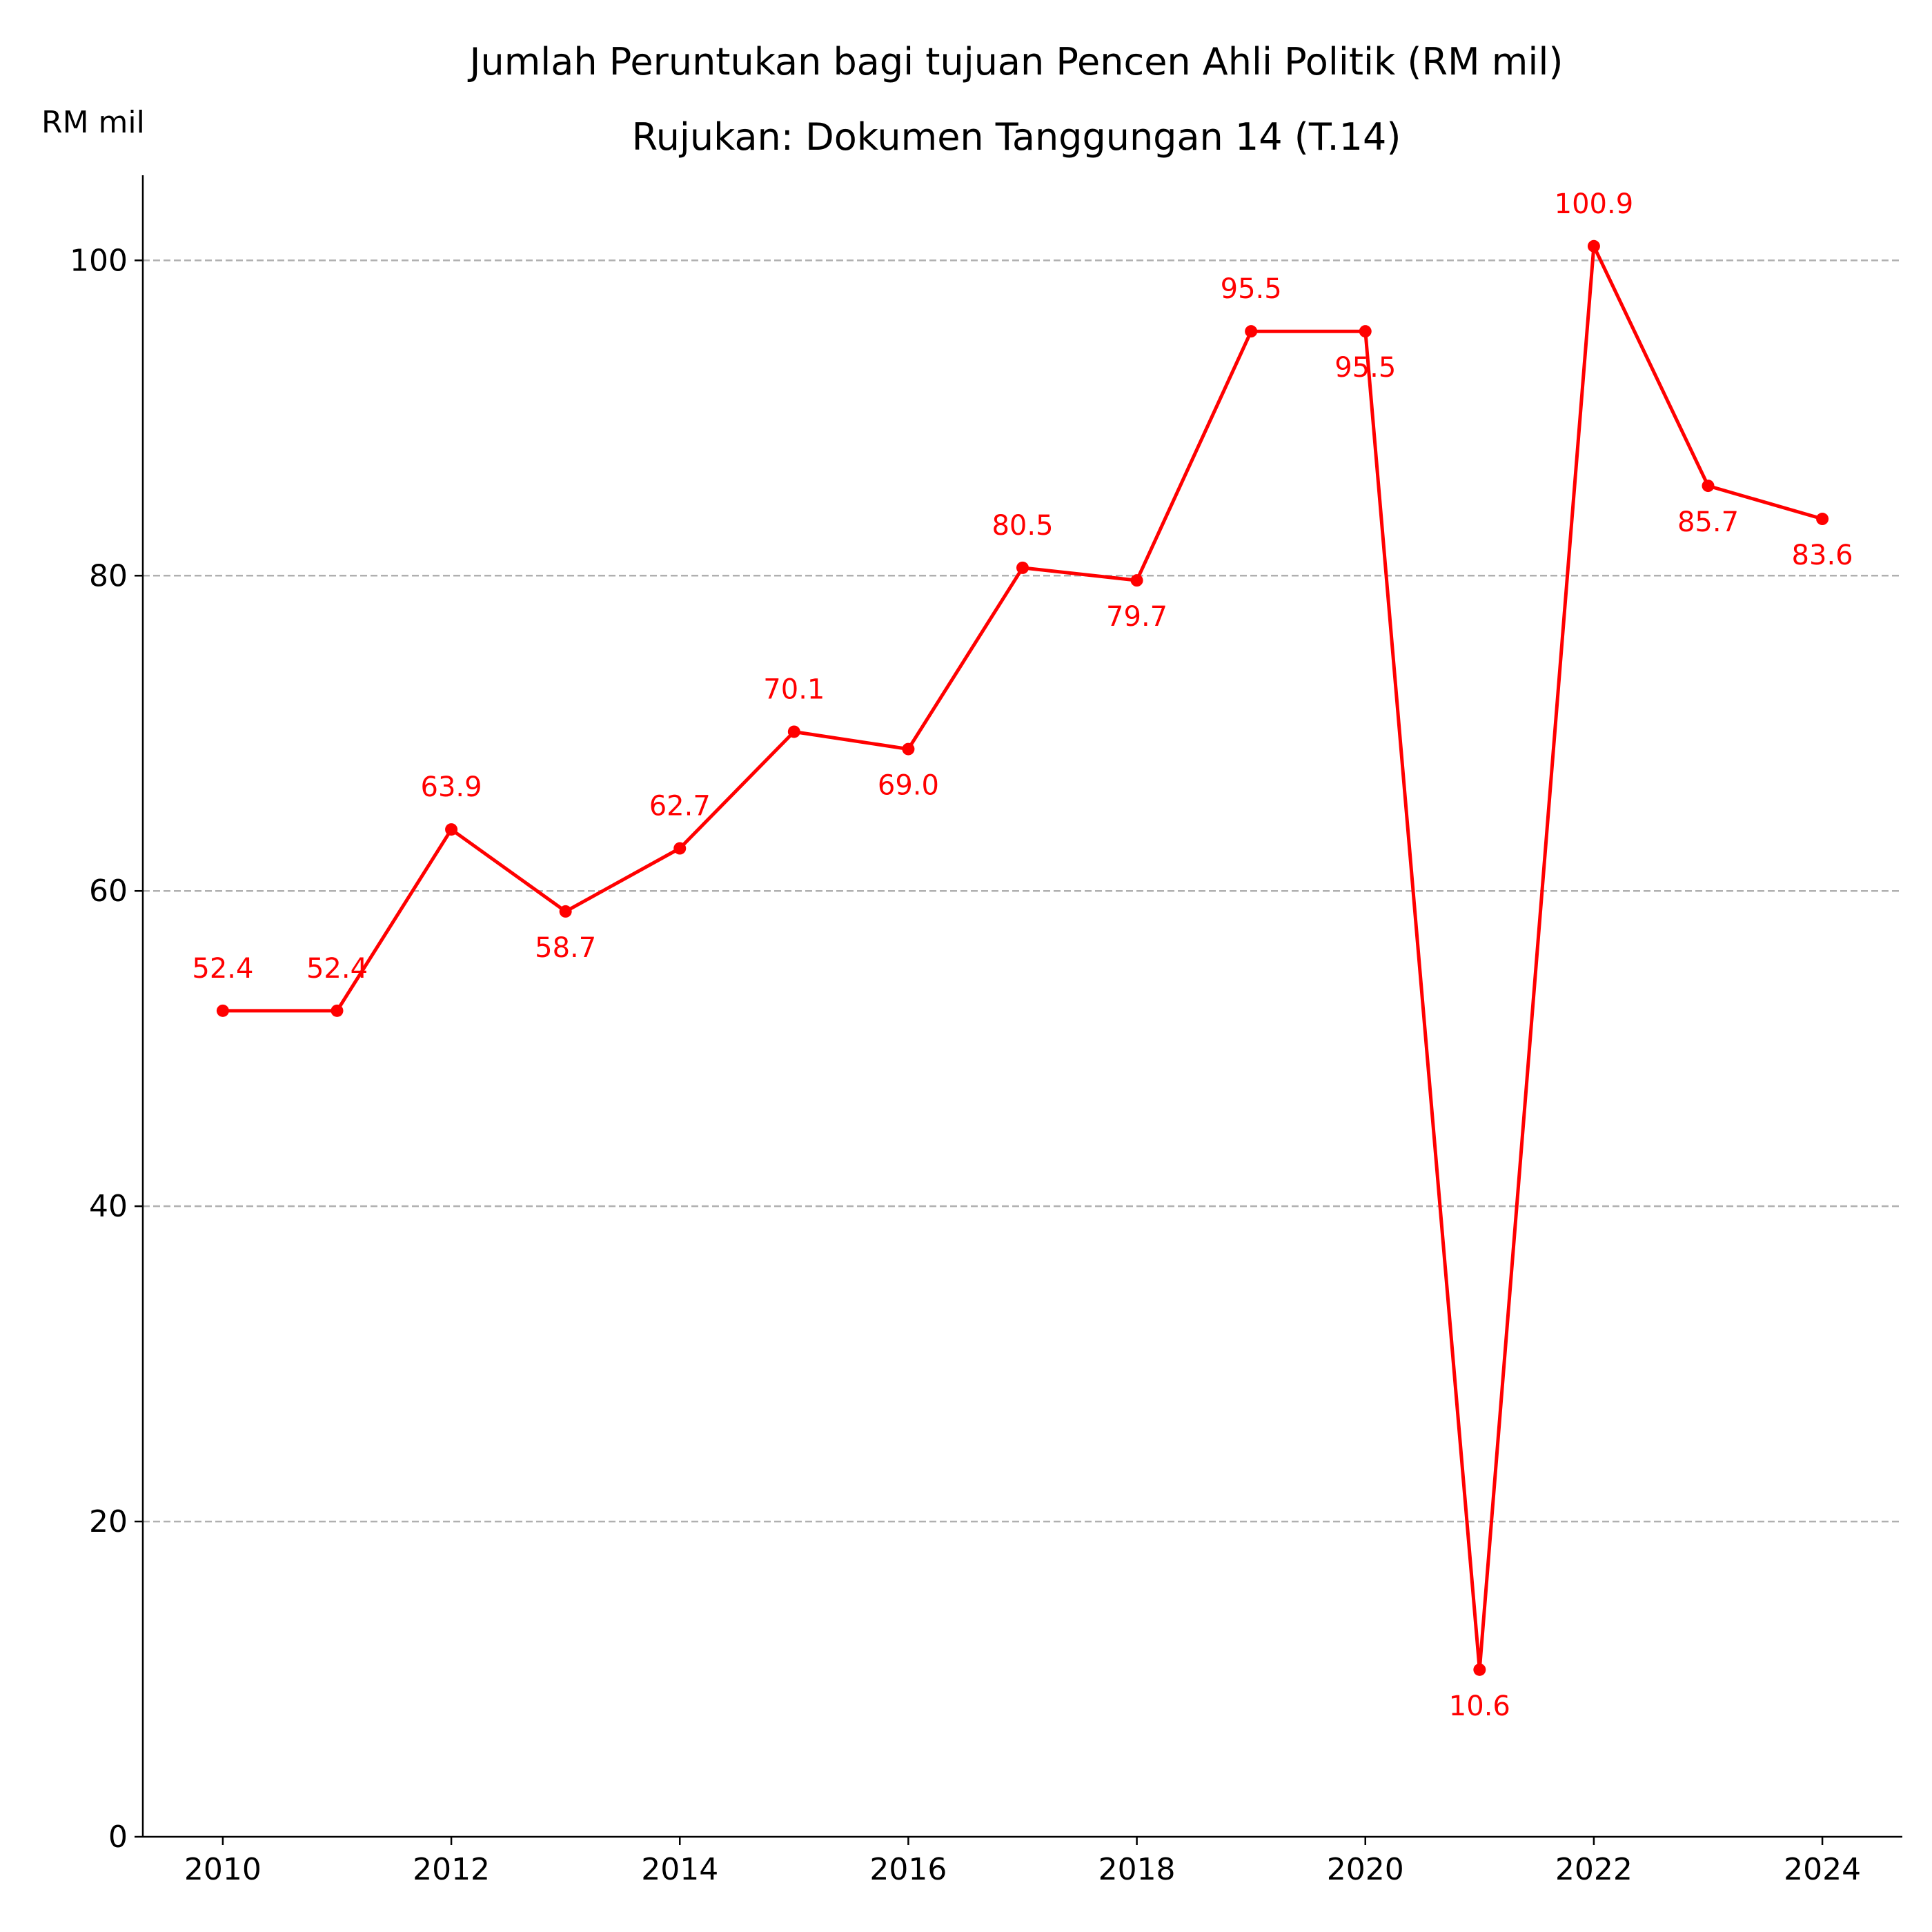 Image resolution: width=1932 pixels, height=1932 pixels. What do you see at coordinates (1708, 522) in the screenshot?
I see `data-label-2023: 85.7` at bounding box center [1708, 522].